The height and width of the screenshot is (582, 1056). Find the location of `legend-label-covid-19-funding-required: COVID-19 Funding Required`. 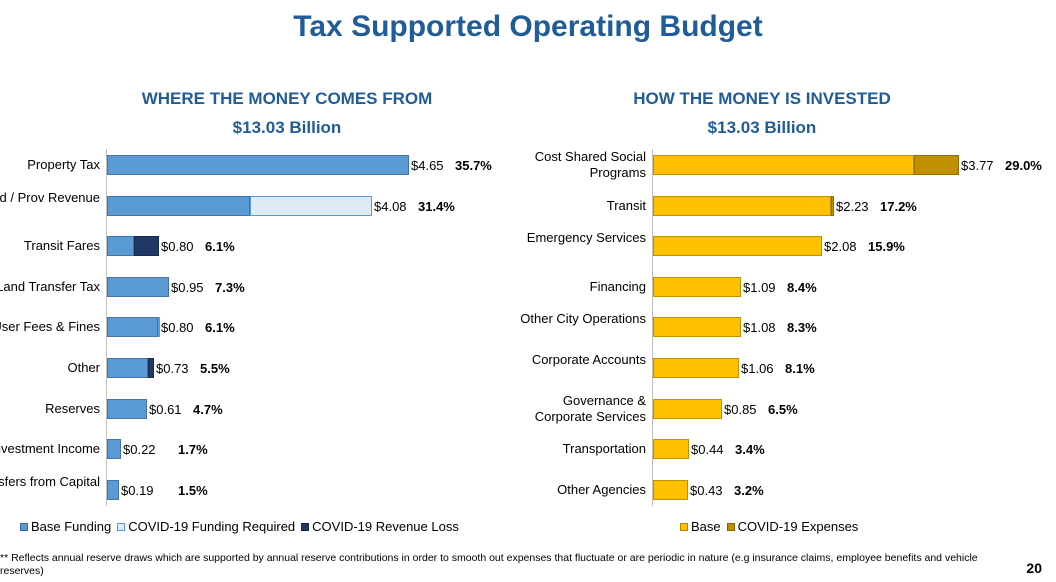

legend-label-covid-19-funding-required: COVID-19 Funding Required is located at coordinates (212, 526).